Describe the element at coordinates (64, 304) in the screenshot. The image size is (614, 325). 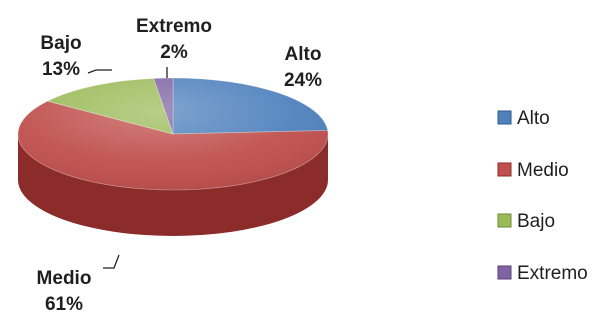
I see `data-label-medio-value: 61%` at that location.